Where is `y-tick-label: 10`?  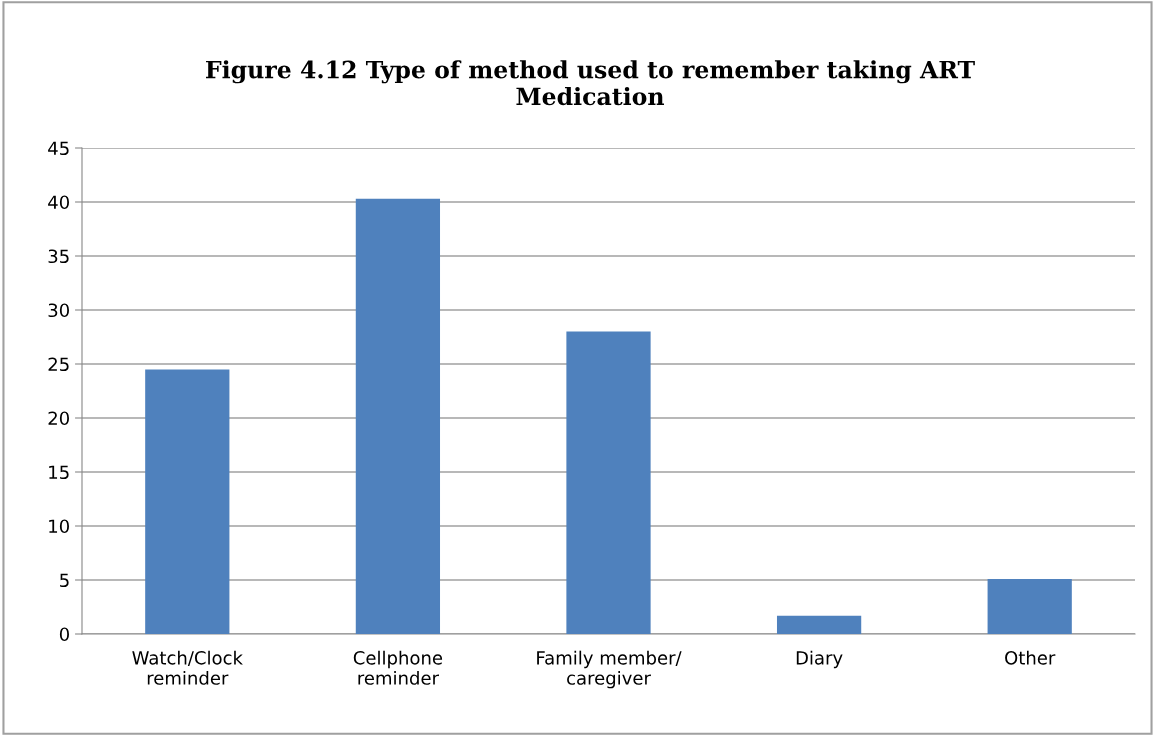
y-tick-label: 10 is located at coordinates (59, 526).